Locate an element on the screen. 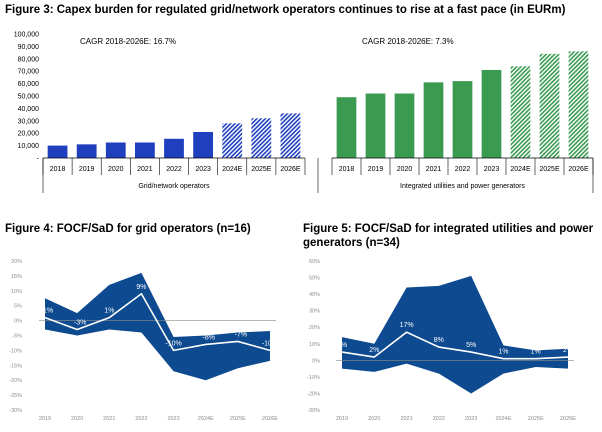  y-tick-label: 70,000 is located at coordinates (29, 72).